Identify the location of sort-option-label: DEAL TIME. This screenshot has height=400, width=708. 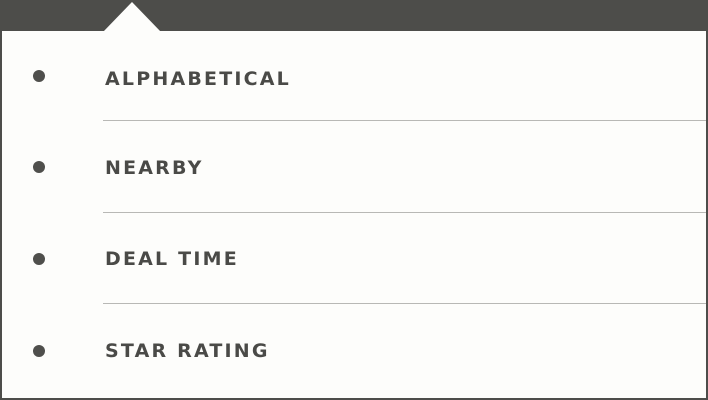
(172, 259).